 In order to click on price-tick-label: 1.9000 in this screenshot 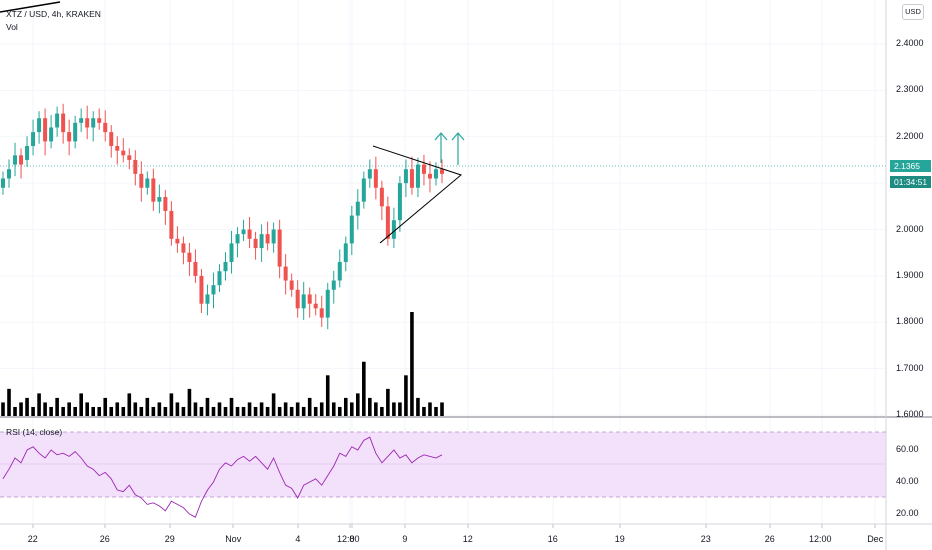, I will do `click(910, 274)`.